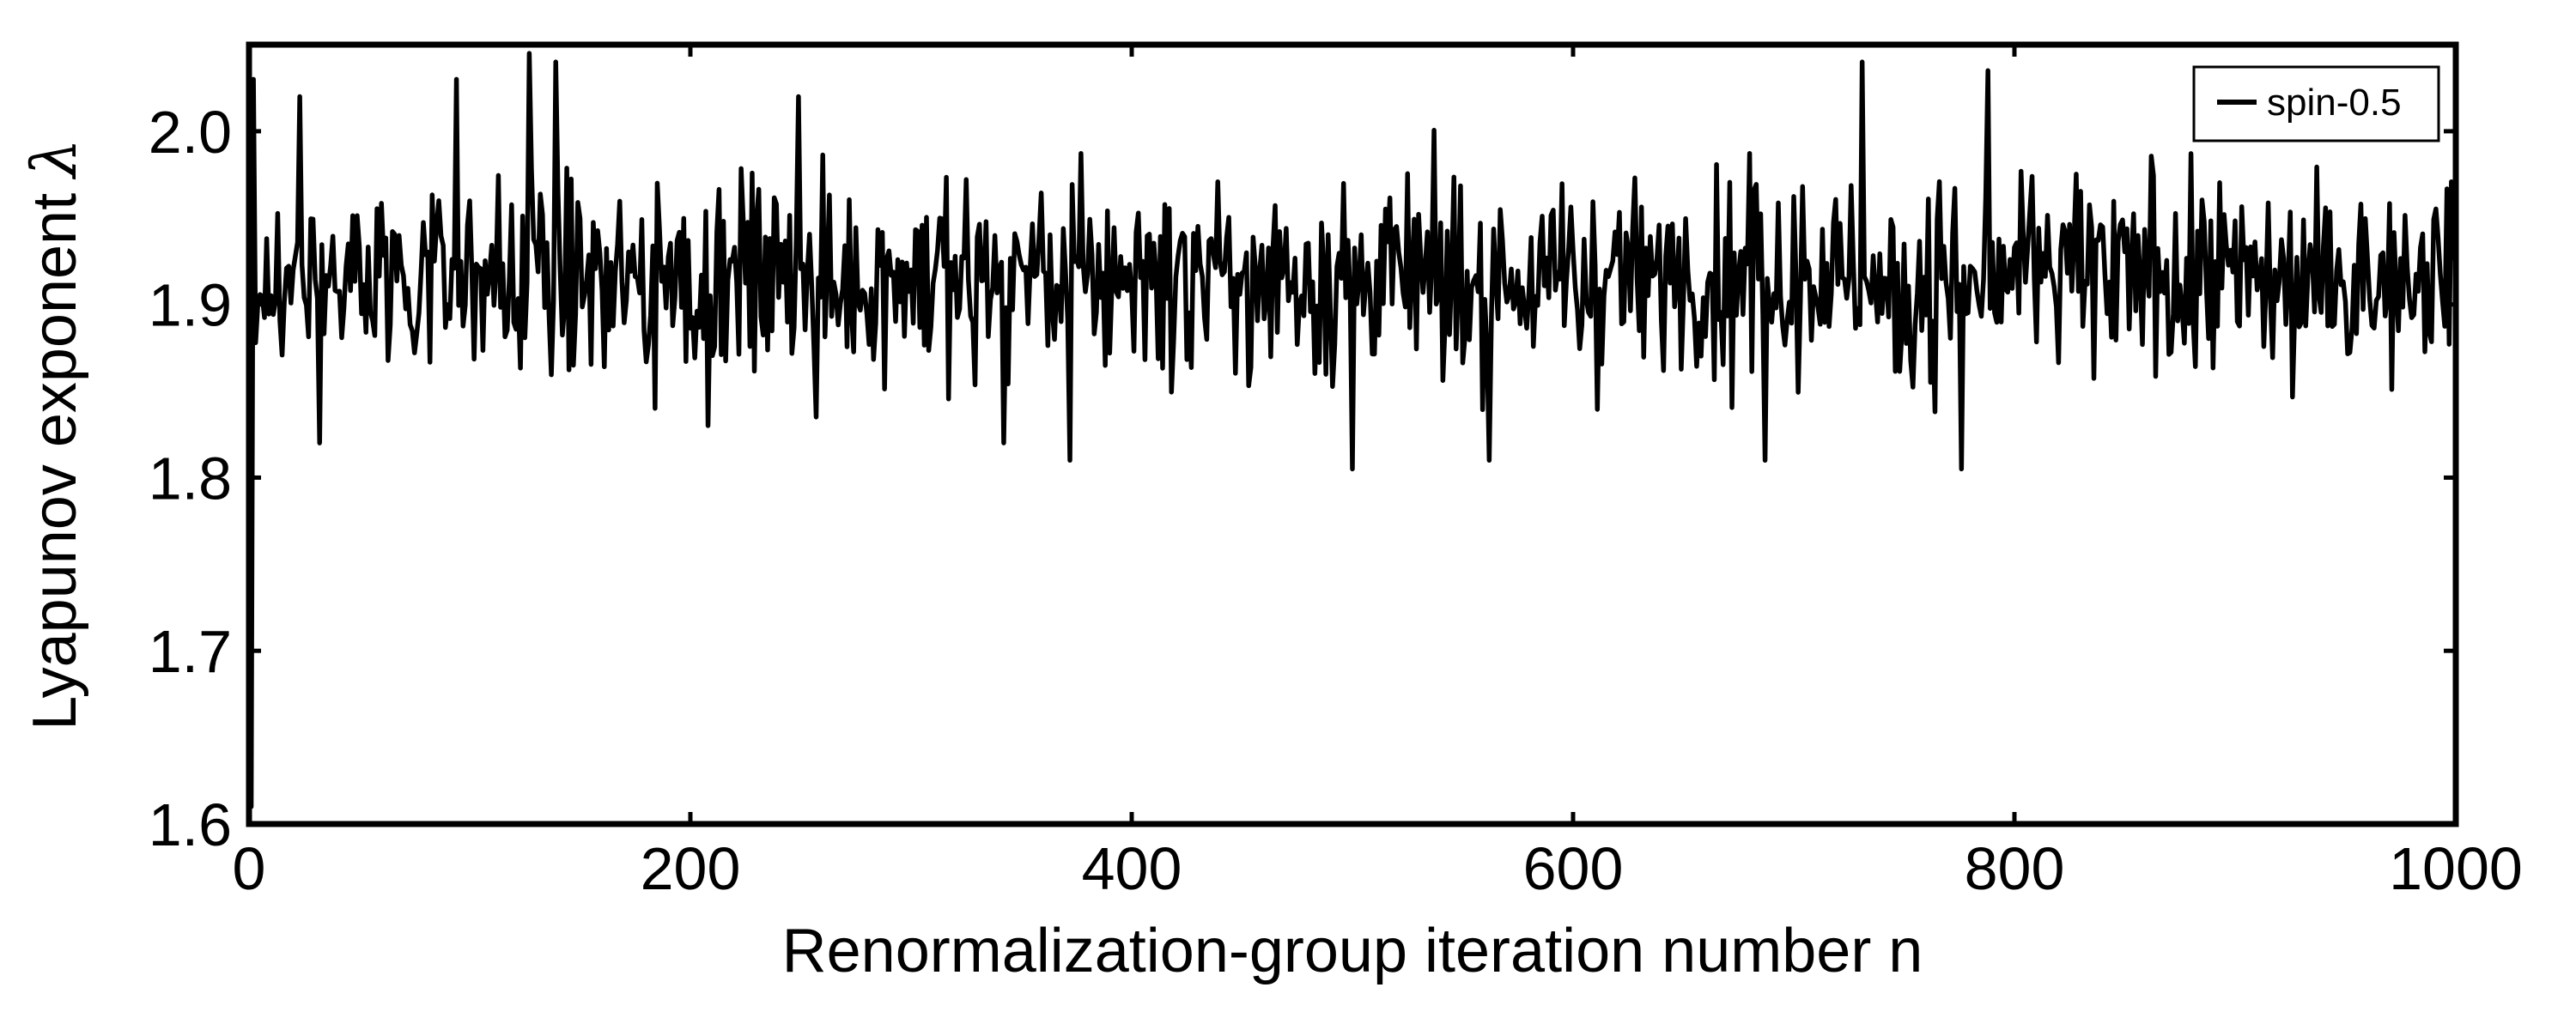  Describe the element at coordinates (1132, 868) in the screenshot. I see `x-tick-label: 400` at that location.